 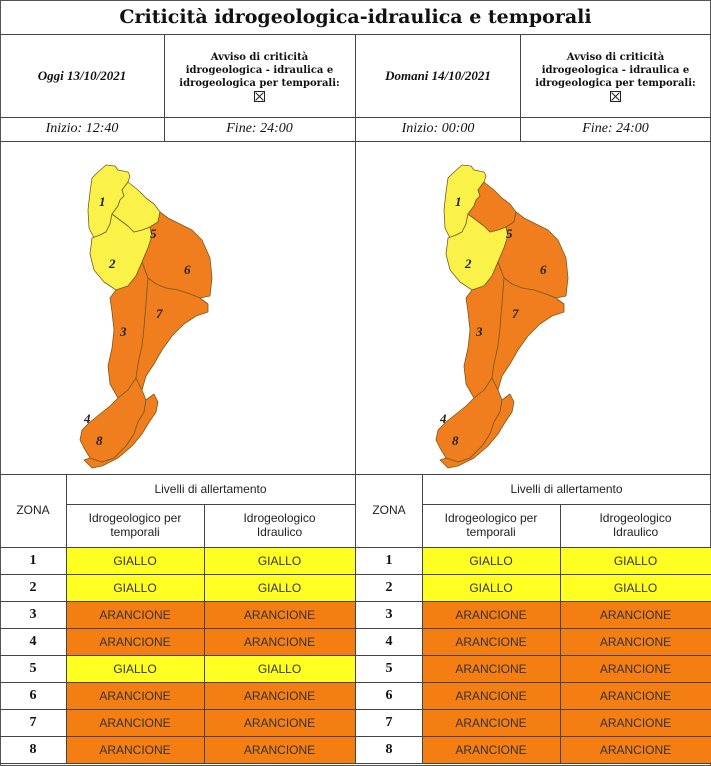 What do you see at coordinates (438, 128) in the screenshot?
I see `start-time: Inizio: 00:00` at bounding box center [438, 128].